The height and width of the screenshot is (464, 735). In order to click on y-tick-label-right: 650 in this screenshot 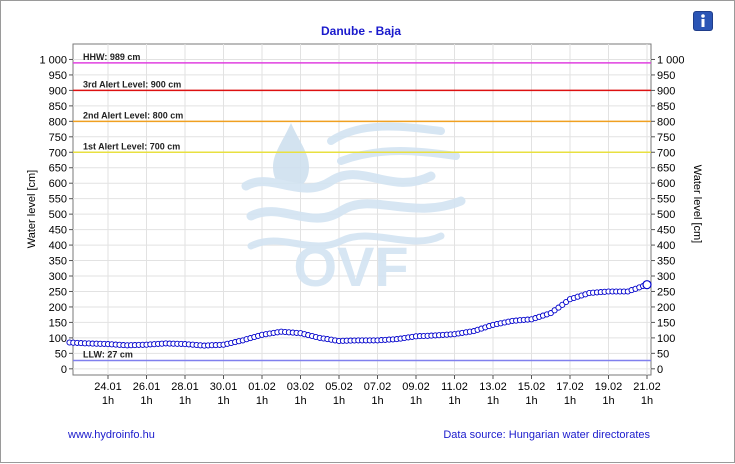, I will do `click(666, 169)`.